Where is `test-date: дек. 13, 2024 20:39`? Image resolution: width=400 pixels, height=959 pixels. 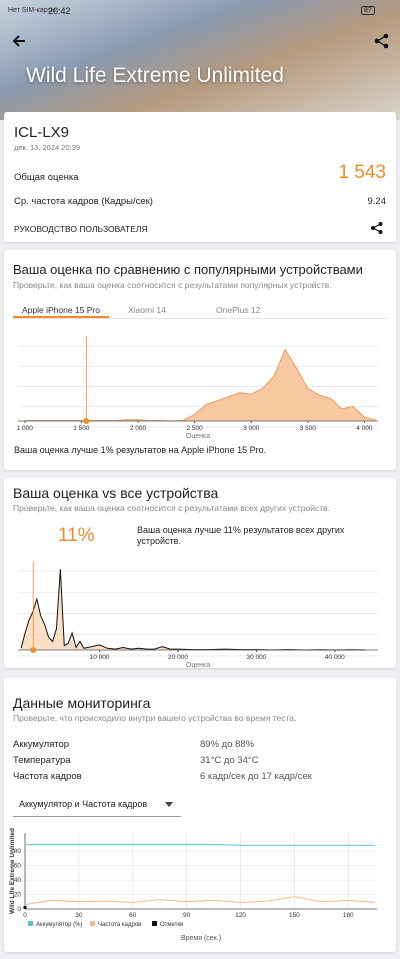
test-date: дек. 13, 2024 20:39 is located at coordinates (47, 147).